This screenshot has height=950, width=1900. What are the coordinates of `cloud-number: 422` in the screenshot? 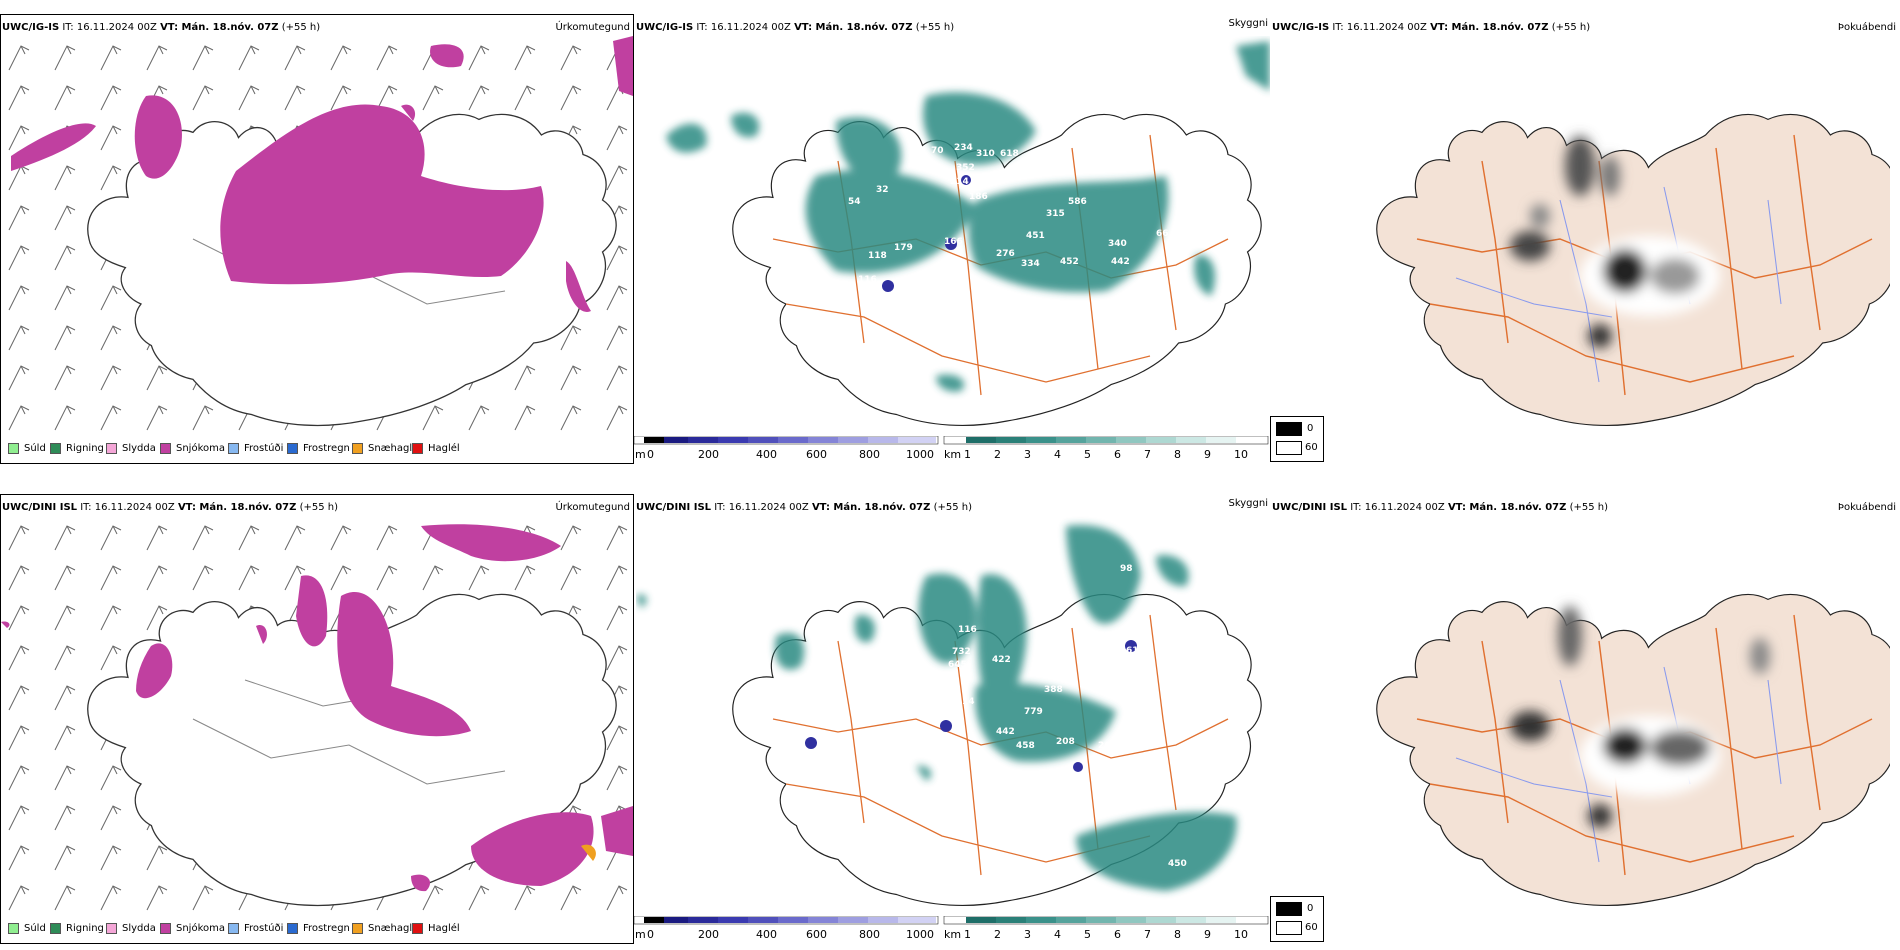 It's located at (1001, 660).